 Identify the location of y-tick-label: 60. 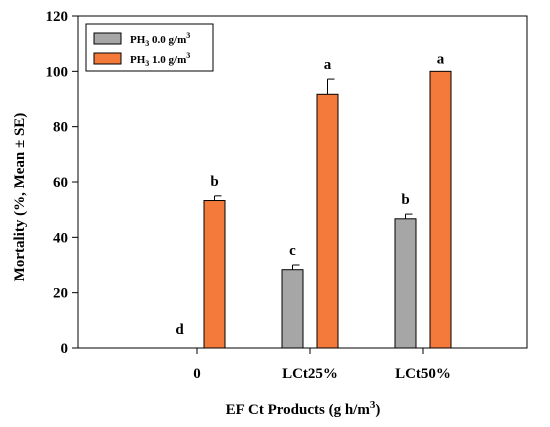
(60, 183).